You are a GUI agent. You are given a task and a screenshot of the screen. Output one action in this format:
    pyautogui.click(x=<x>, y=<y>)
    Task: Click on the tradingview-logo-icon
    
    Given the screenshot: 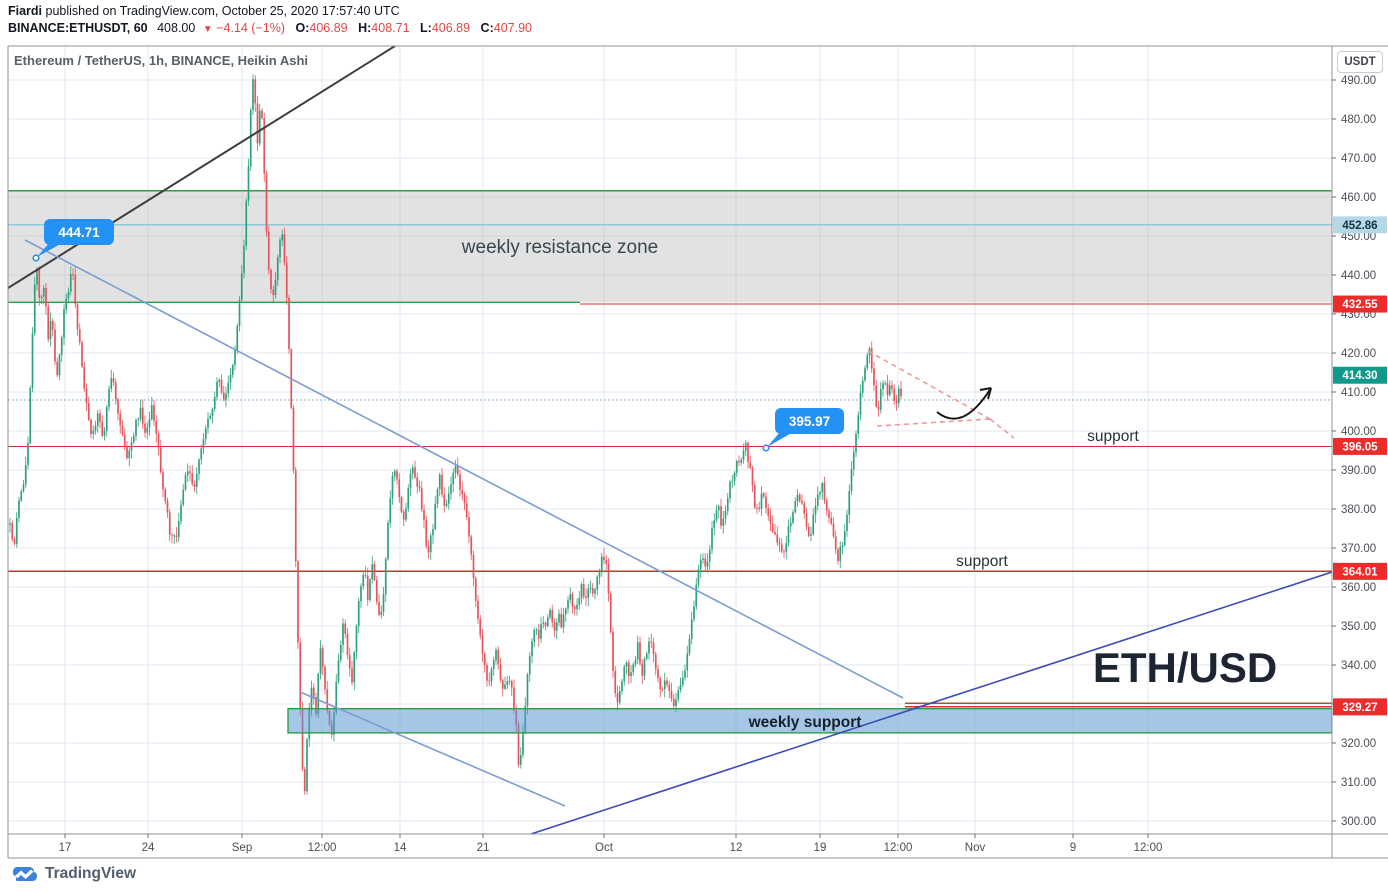 What is the action you would take?
    pyautogui.click(x=25, y=874)
    